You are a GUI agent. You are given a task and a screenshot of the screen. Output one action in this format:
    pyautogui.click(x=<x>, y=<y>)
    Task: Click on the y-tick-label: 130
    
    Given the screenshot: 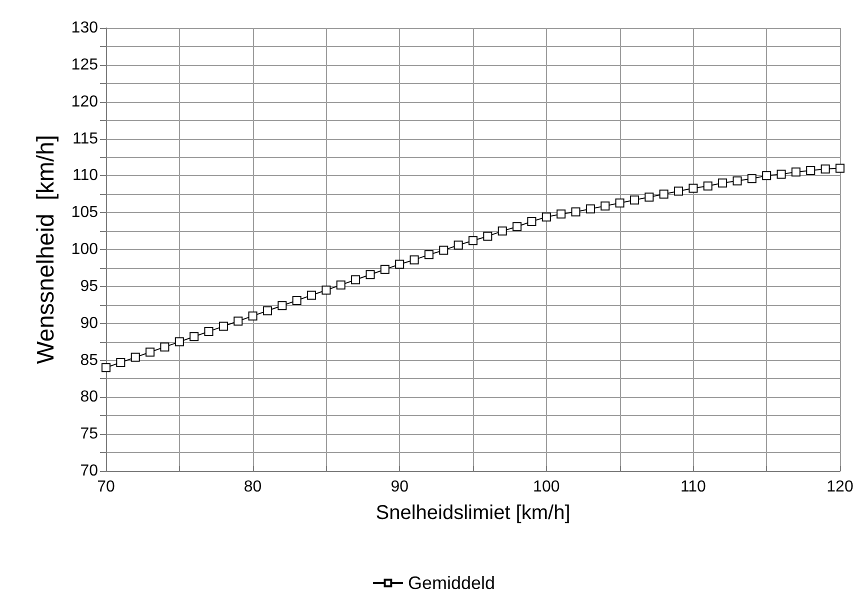 What is the action you would take?
    pyautogui.click(x=84, y=28)
    